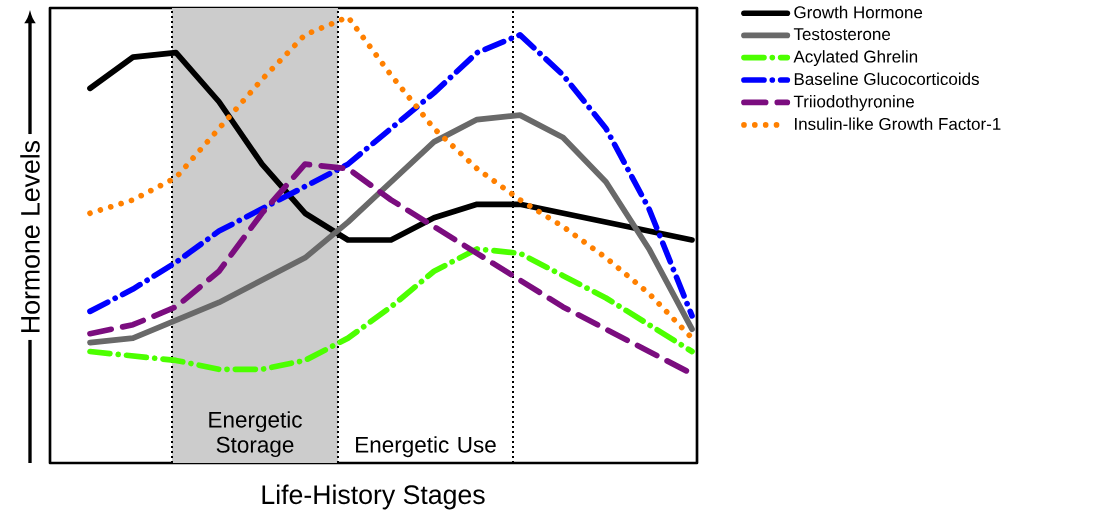 The height and width of the screenshot is (520, 1117). Describe the element at coordinates (842, 34) in the screenshot. I see `legend-label: Testosterone` at that location.